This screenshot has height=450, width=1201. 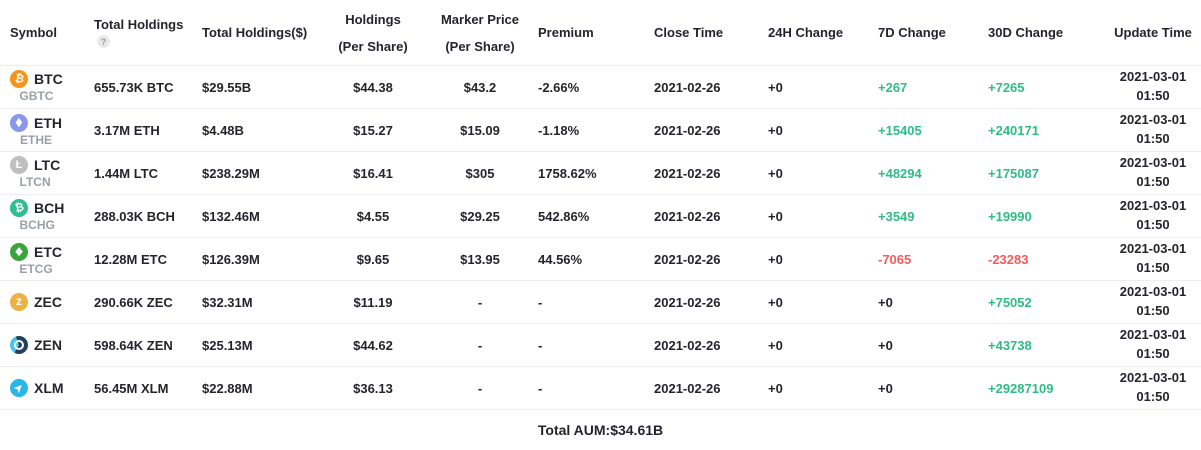 What do you see at coordinates (103, 42) in the screenshot?
I see `help-icon: ?` at bounding box center [103, 42].